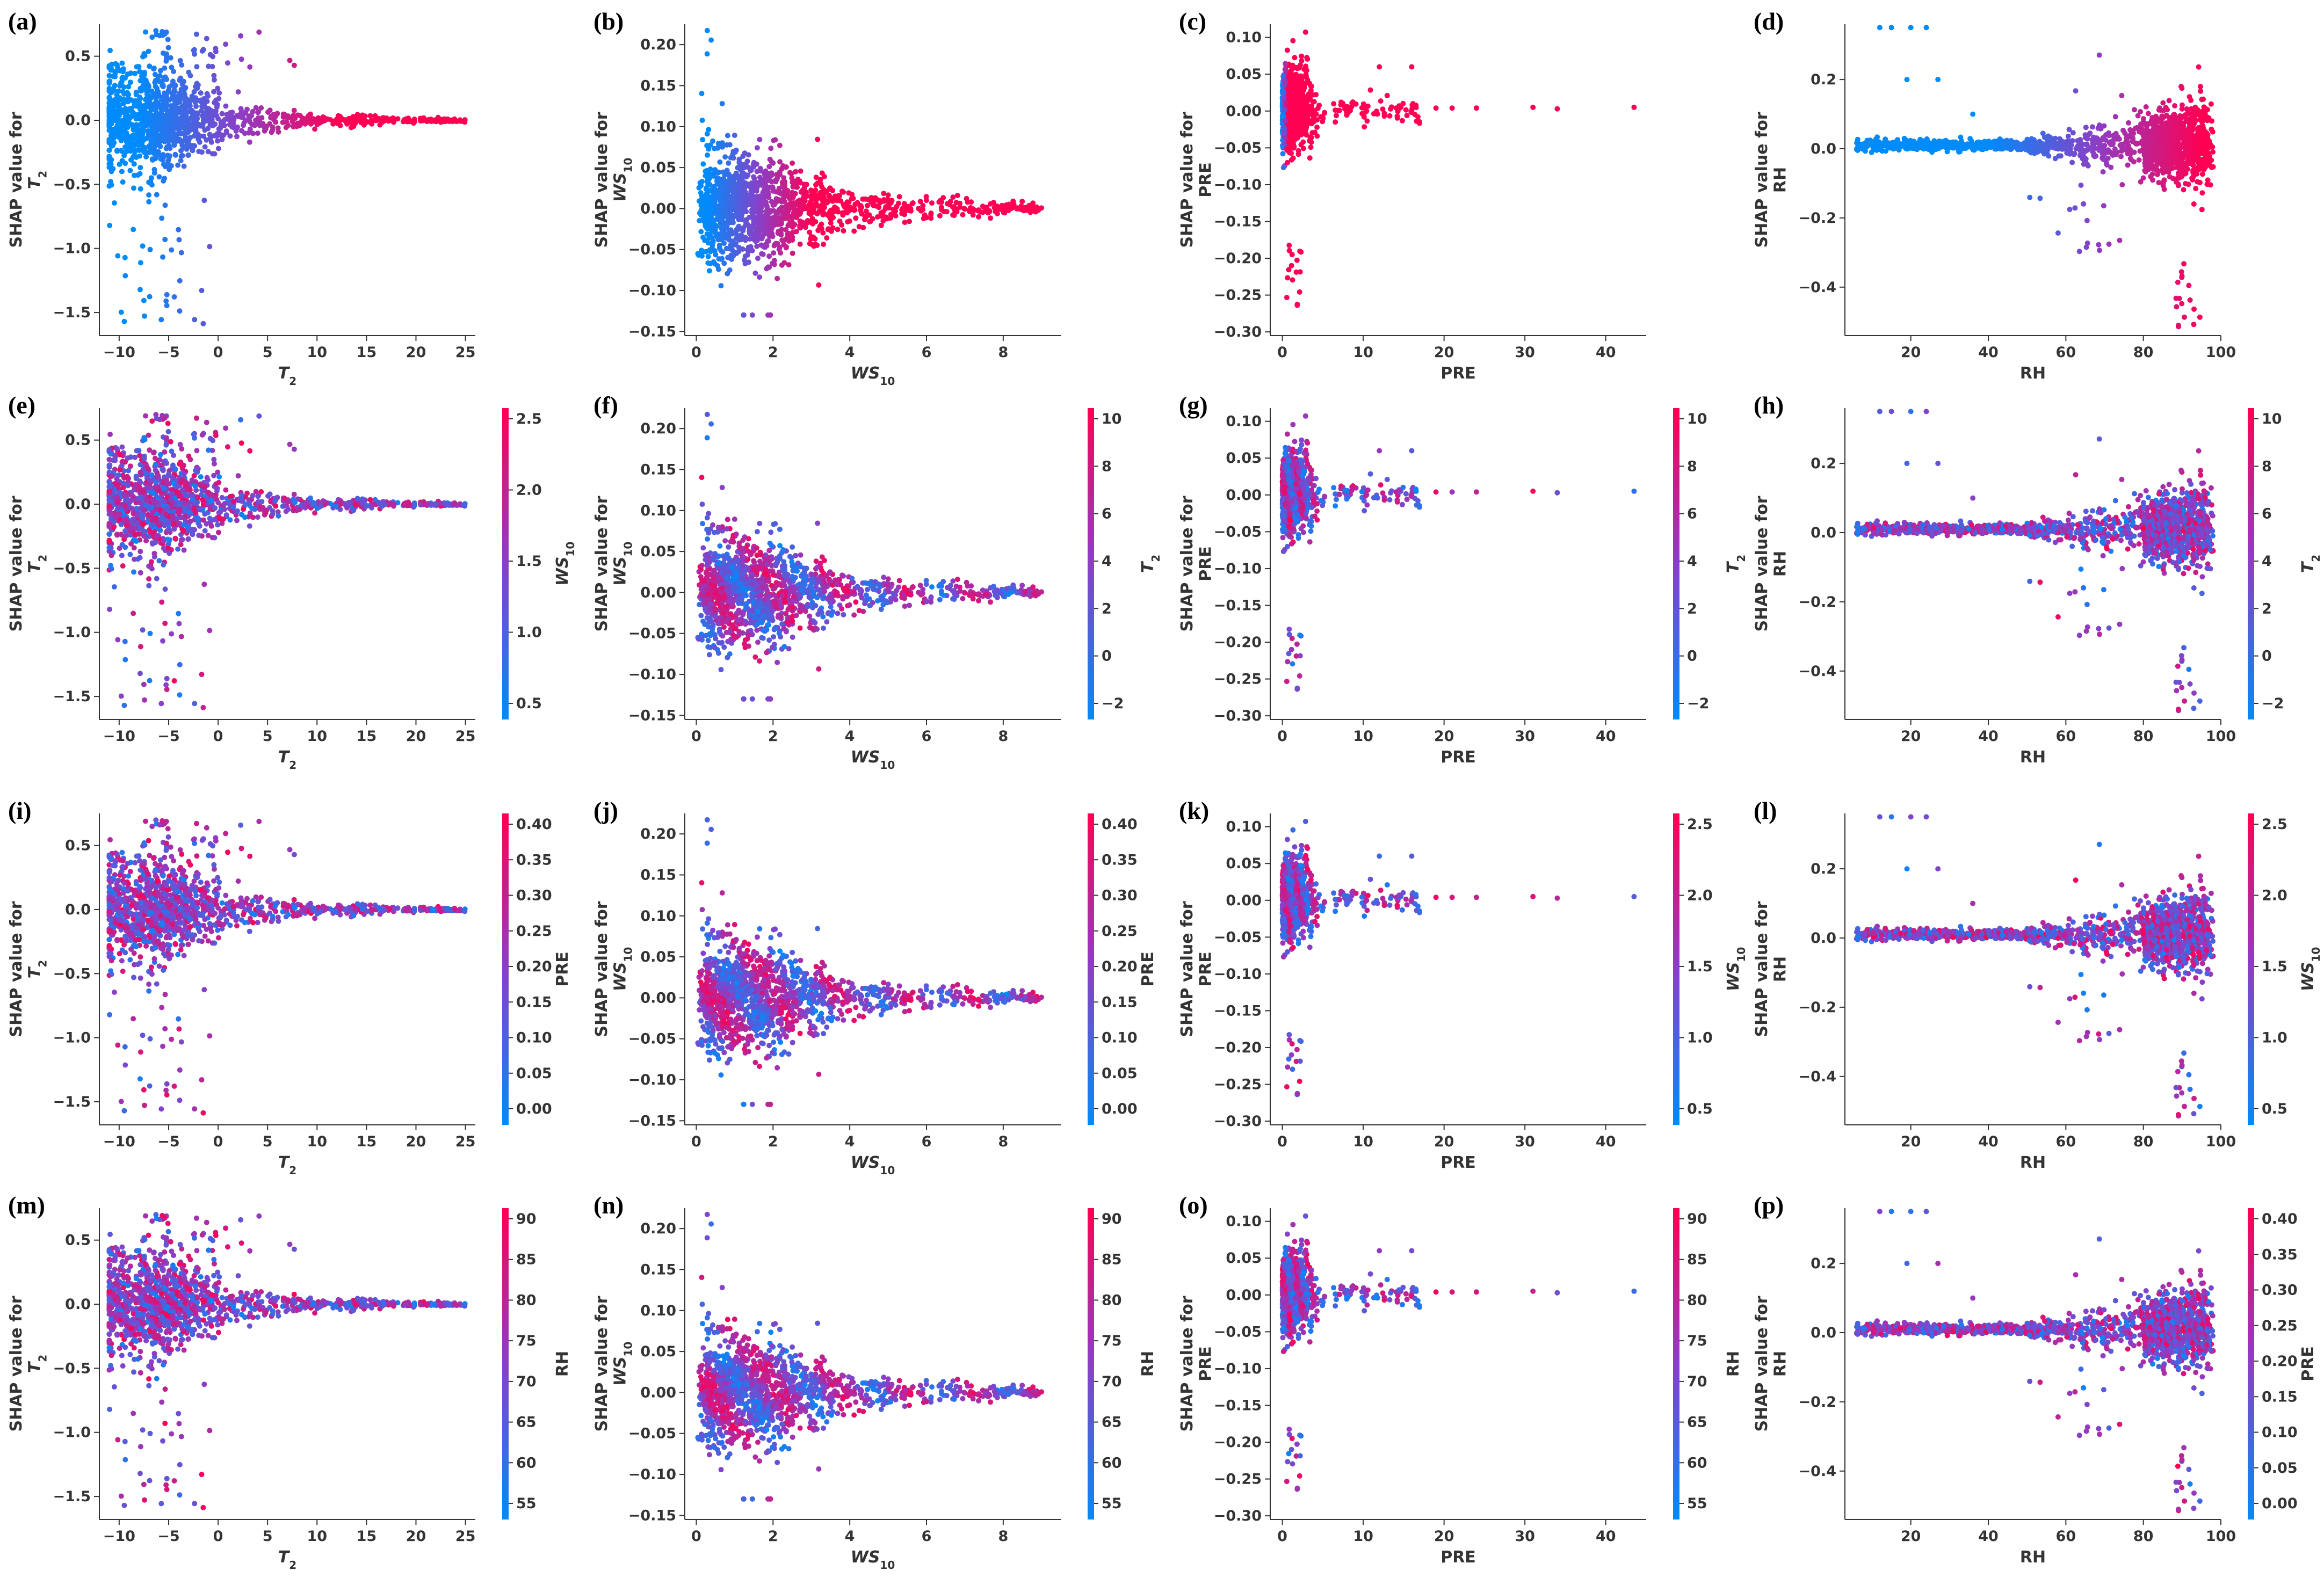 The width and height of the screenshot is (2324, 1585). What do you see at coordinates (1238, 148) in the screenshot?
I see `y-tick-label: −0.05` at bounding box center [1238, 148].